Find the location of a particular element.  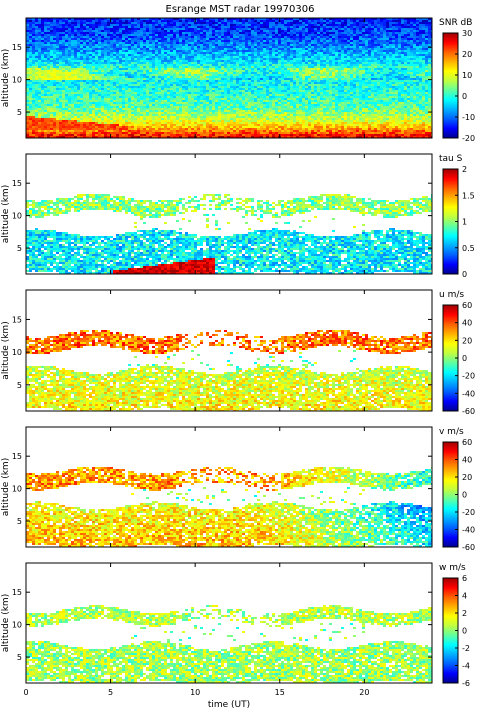

v-axes-frame is located at coordinates (229, 487).